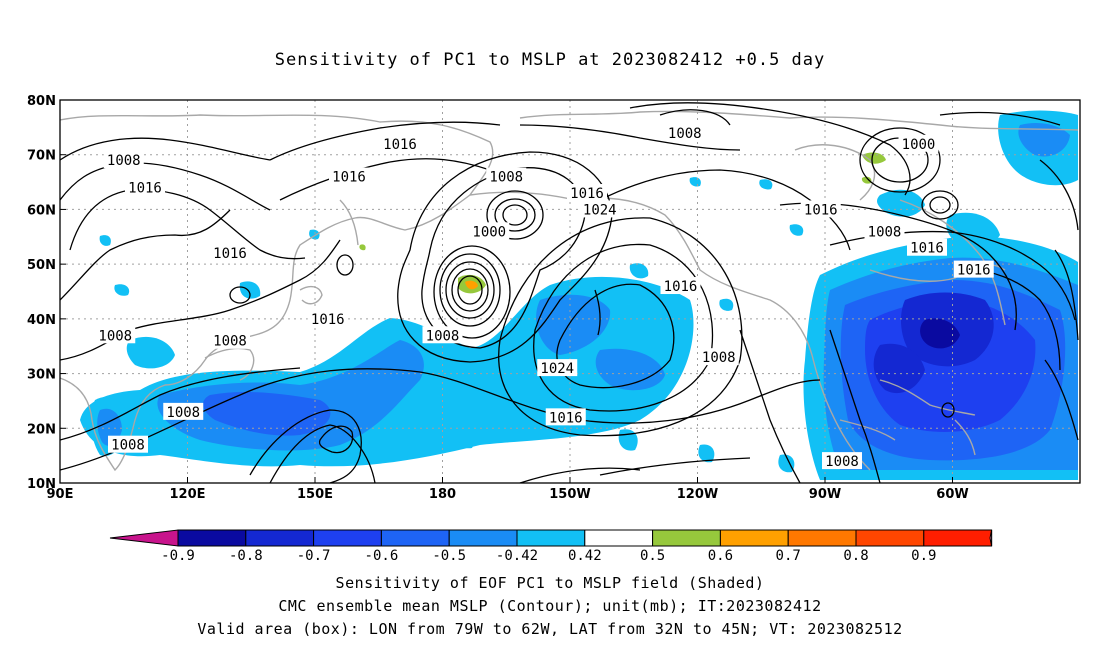  What do you see at coordinates (46, 293) in the screenshot?
I see `latitude-axis: 80N 70N 60N 50N 40N 30N 20N 10N` at bounding box center [46, 293].